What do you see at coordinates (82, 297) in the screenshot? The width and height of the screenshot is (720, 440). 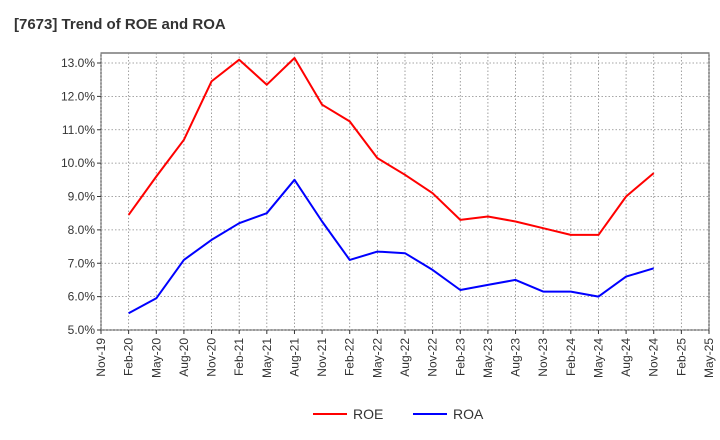 I see `y-tick-label: 6.0%` at bounding box center [82, 297].